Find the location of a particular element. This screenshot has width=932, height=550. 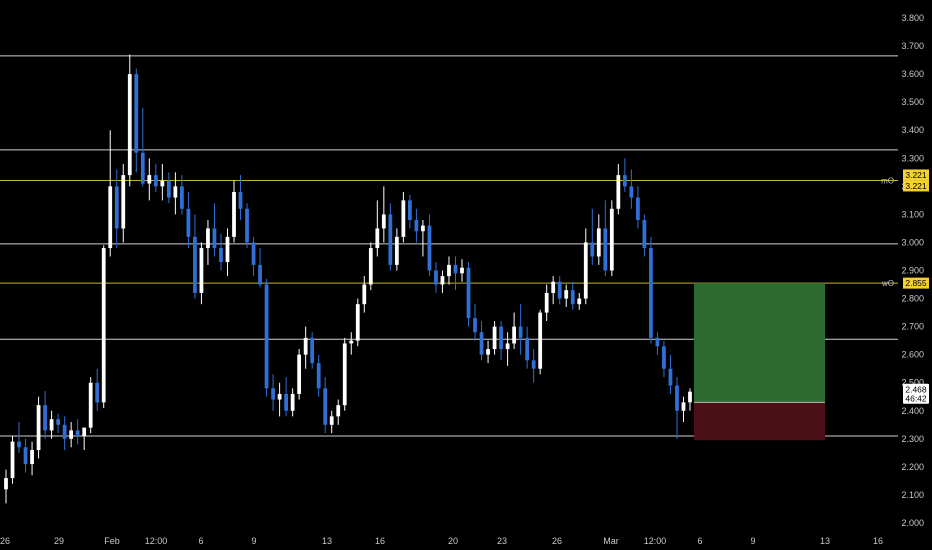

price-tick-2: 3.600 is located at coordinates (912, 74).